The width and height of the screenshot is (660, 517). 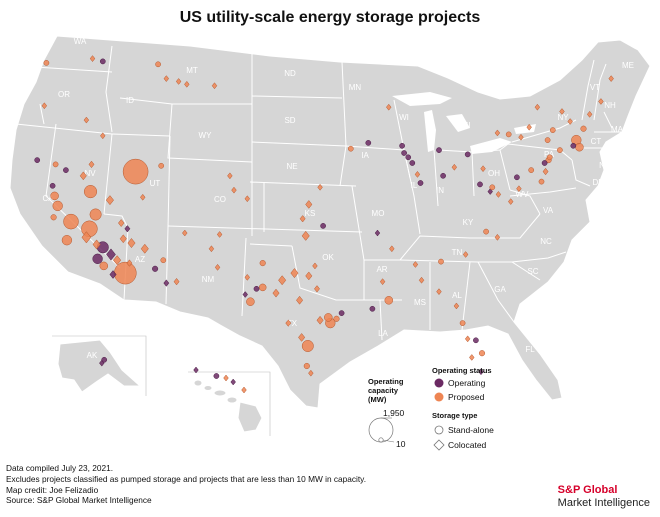 I want to click on state-label-sc: SC, so click(x=532, y=271).